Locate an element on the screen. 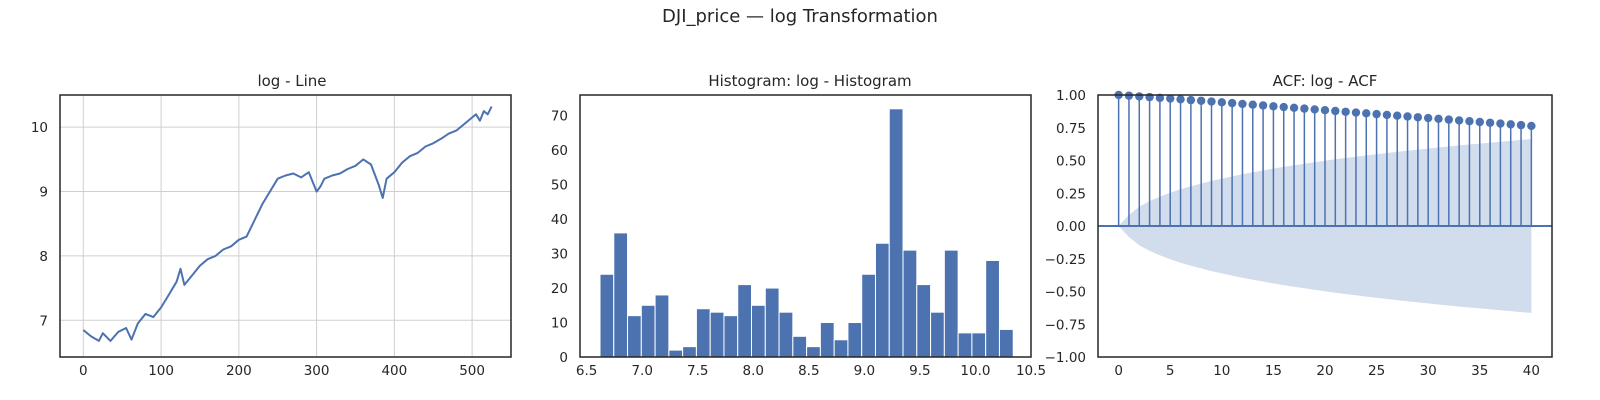  line-chart-ytick-label: 10 is located at coordinates (39, 128).